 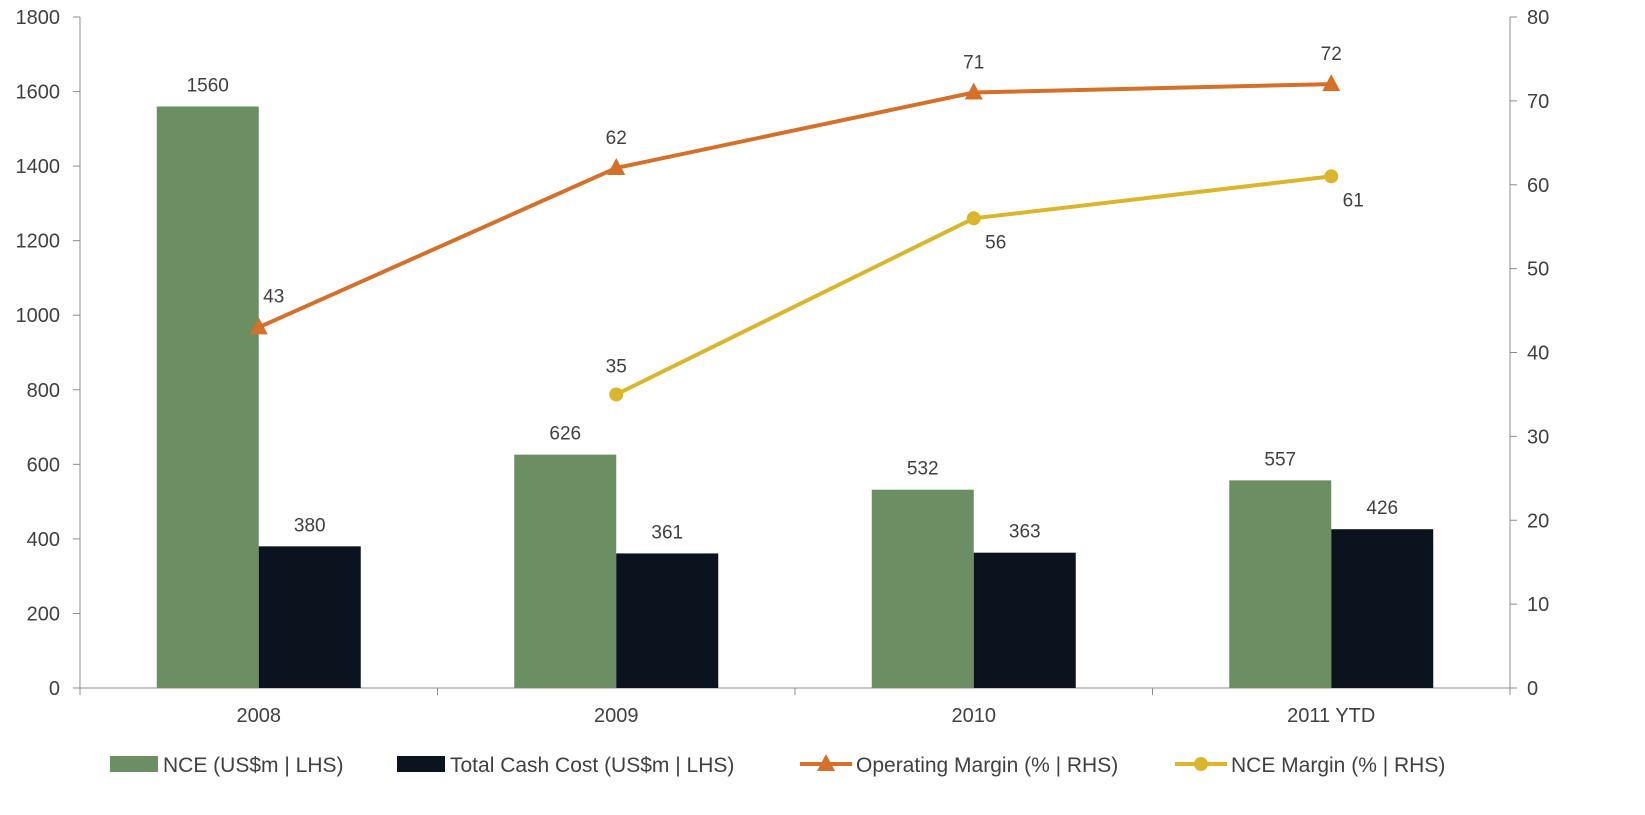 What do you see at coordinates (1280, 459) in the screenshot?
I see `bar-value-label: 557` at bounding box center [1280, 459].